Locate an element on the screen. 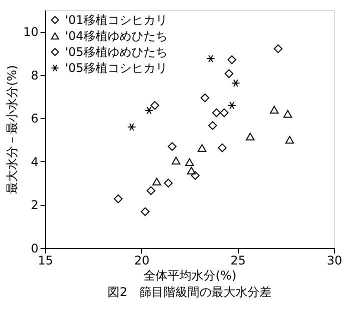  x-tick-label: 30 is located at coordinates (334, 261).